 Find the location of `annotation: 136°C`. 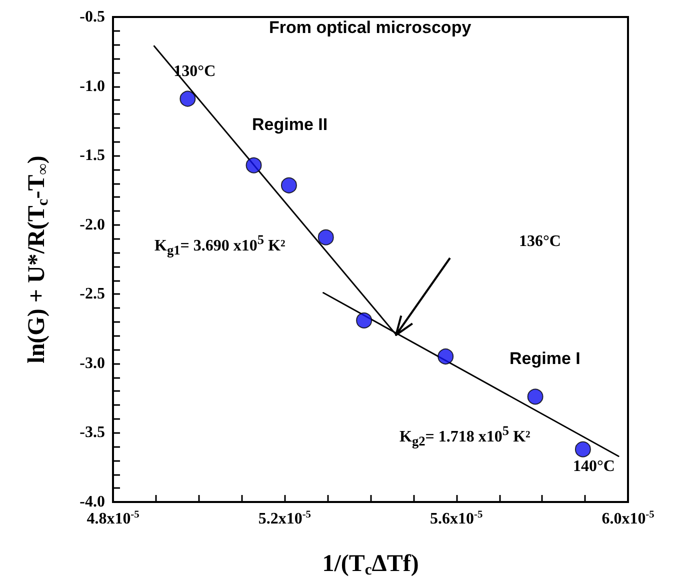

annotation: 136°C is located at coordinates (540, 242).